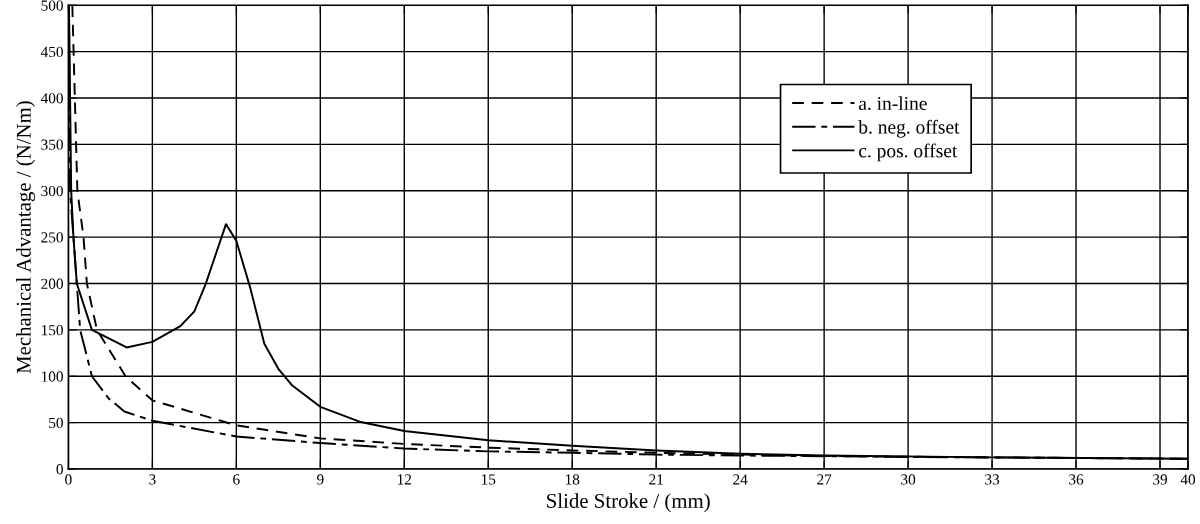 Image resolution: width=1200 pixels, height=524 pixels. Describe the element at coordinates (68, 479) in the screenshot. I see `x-tick-label: 0` at that location.